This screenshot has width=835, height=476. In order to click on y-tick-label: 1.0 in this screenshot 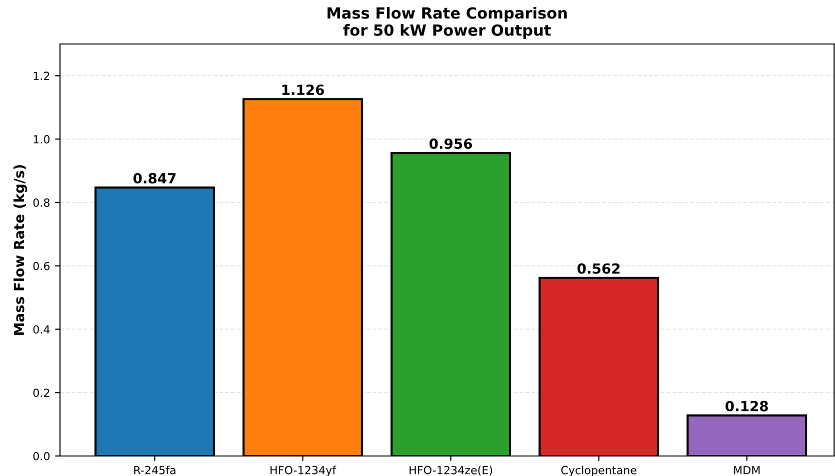, I will do `click(42, 139)`.